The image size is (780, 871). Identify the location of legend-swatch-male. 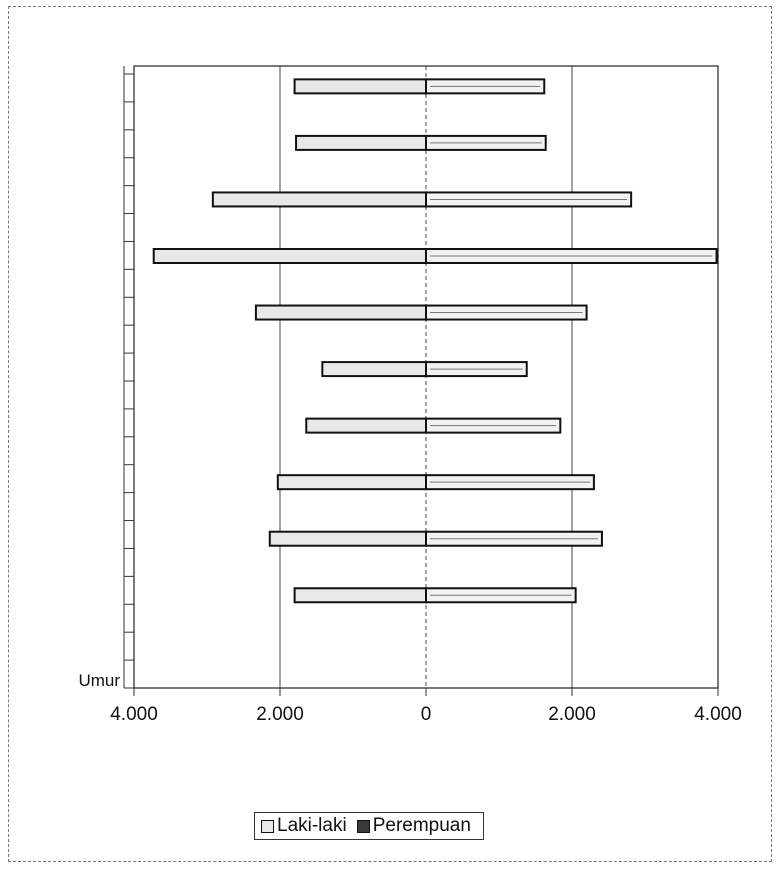
(267, 826).